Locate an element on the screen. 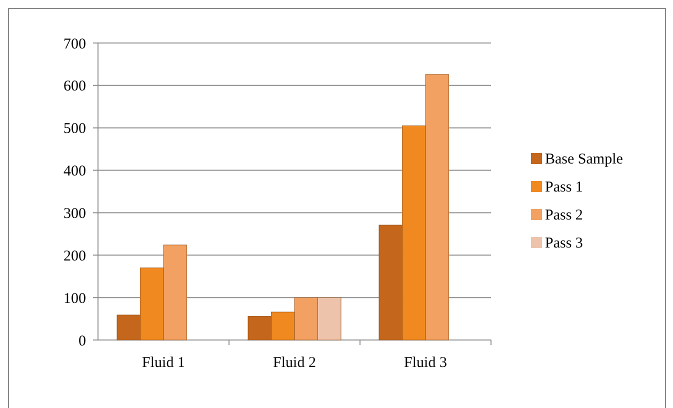 This screenshot has width=673, height=408. y-tick-label: 600 is located at coordinates (75, 86).